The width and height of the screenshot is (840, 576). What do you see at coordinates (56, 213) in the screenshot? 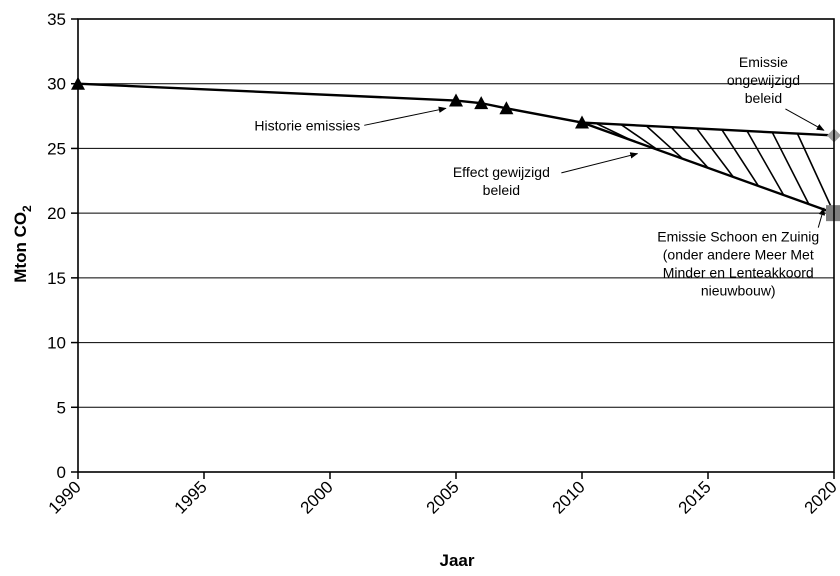
I see `y-tick-label-20: 20` at bounding box center [56, 213].